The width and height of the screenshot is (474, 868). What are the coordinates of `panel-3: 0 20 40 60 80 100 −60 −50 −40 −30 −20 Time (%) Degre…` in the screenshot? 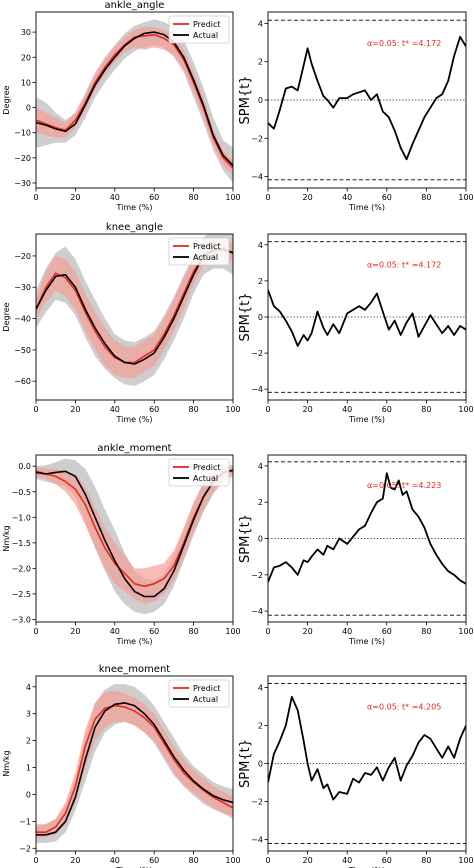 It's located at (121, 323).